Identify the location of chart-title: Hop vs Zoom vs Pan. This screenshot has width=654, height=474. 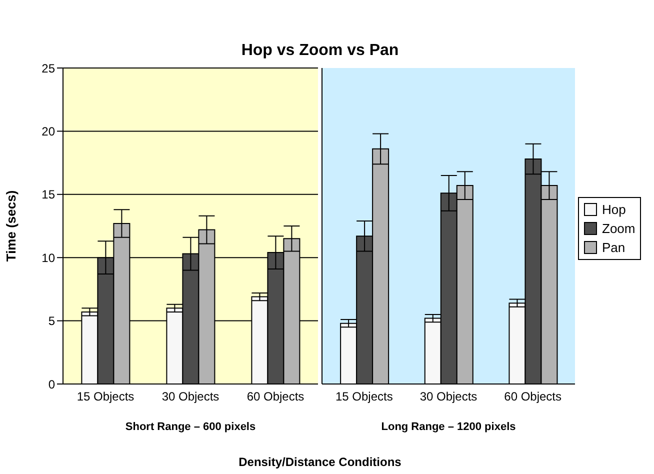
(320, 51).